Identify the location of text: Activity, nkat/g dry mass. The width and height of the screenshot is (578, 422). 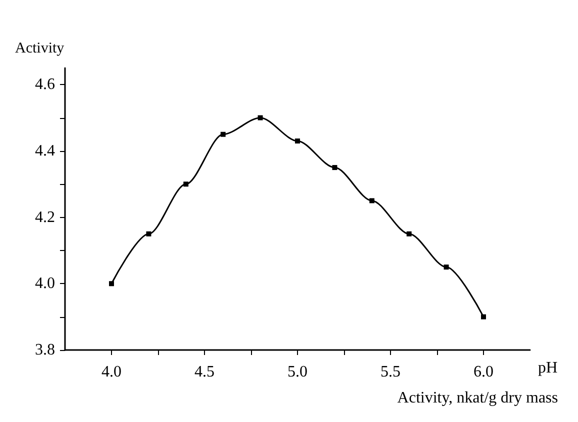
(477, 398).